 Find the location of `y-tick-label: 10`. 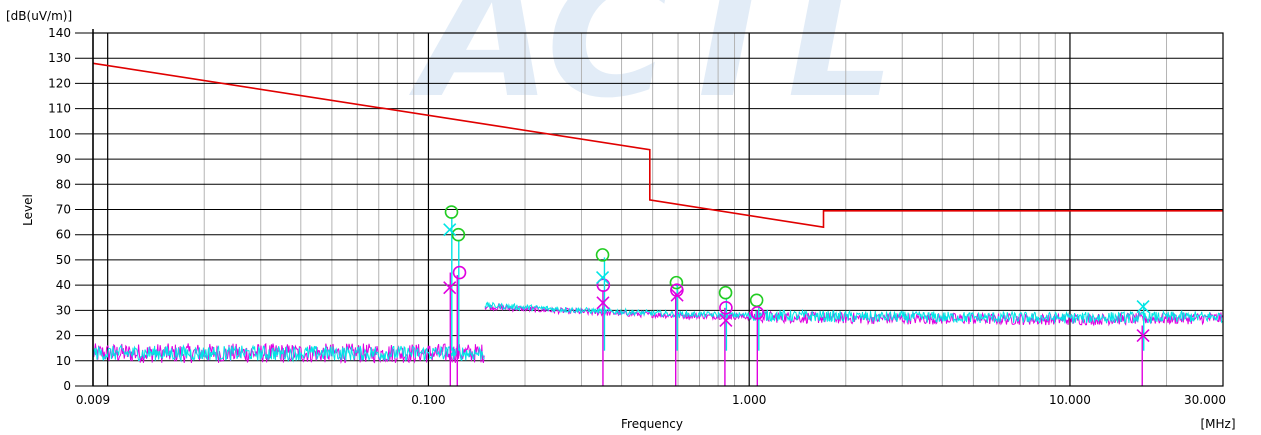

y-tick-label: 10 is located at coordinates (63, 361).